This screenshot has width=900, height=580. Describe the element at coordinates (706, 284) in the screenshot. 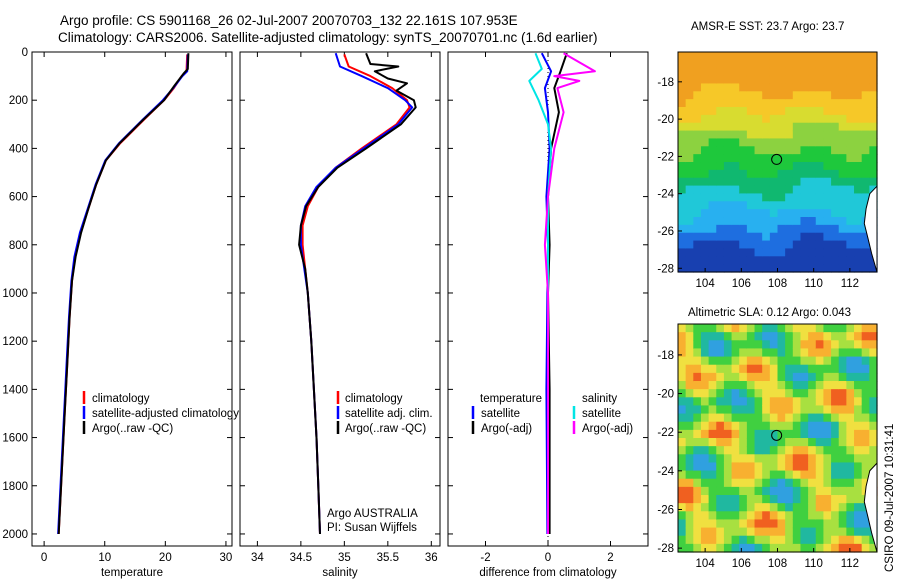

I see `x-tick-label: 104` at that location.